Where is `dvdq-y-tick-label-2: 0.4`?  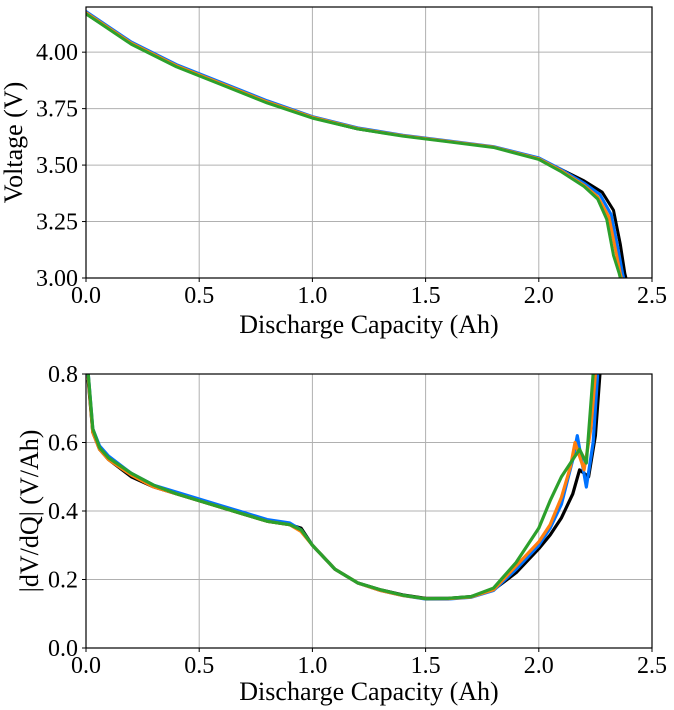
dvdq-y-tick-label-2: 0.4 is located at coordinates (63, 512).